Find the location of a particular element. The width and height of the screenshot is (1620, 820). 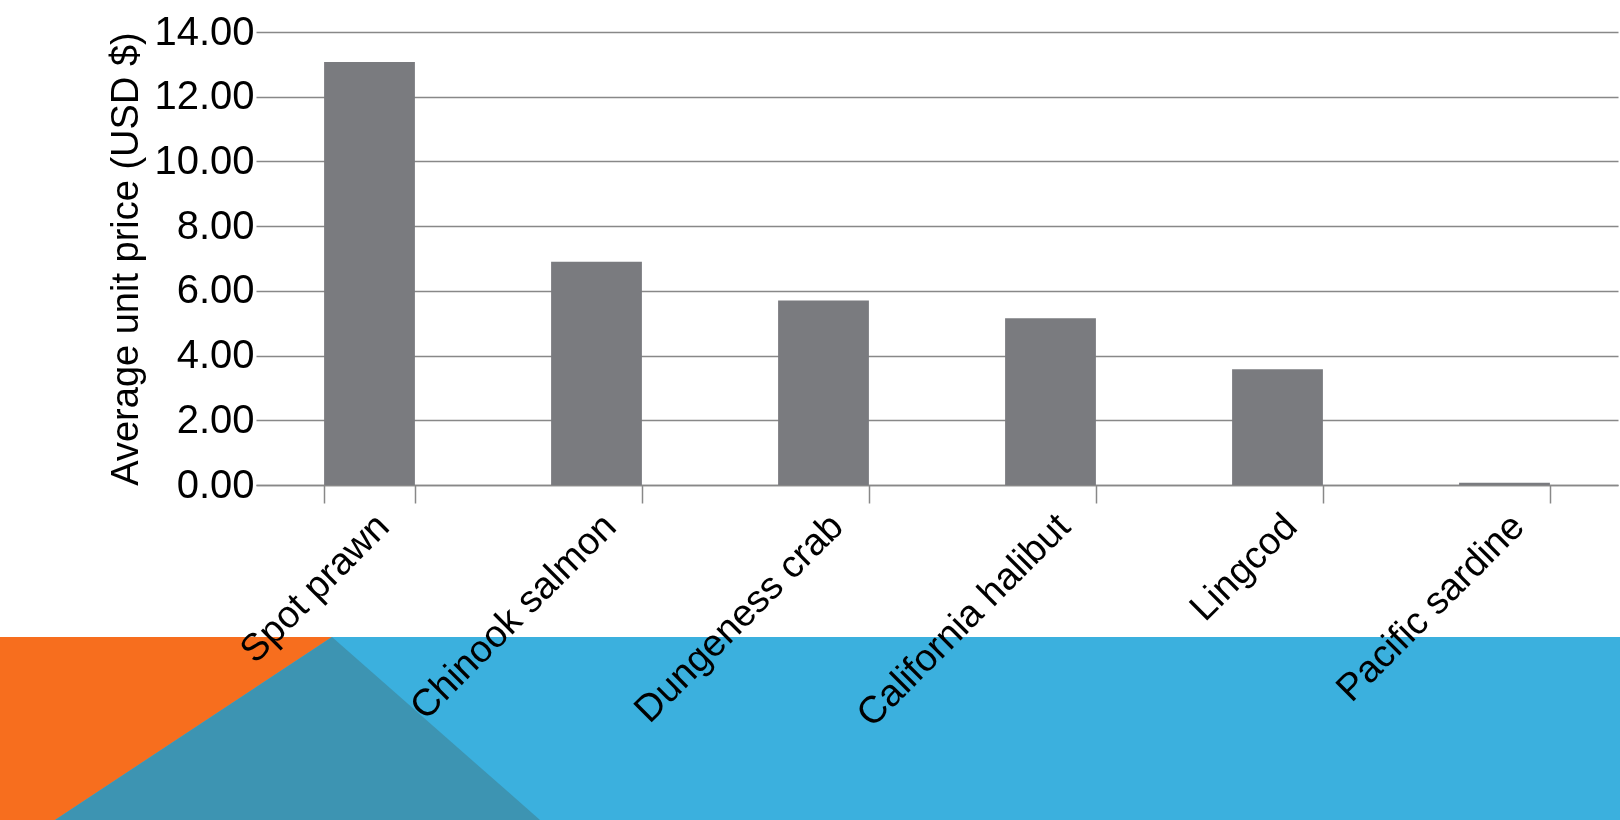

y-tick-label: 4.00 is located at coordinates (215, 354).